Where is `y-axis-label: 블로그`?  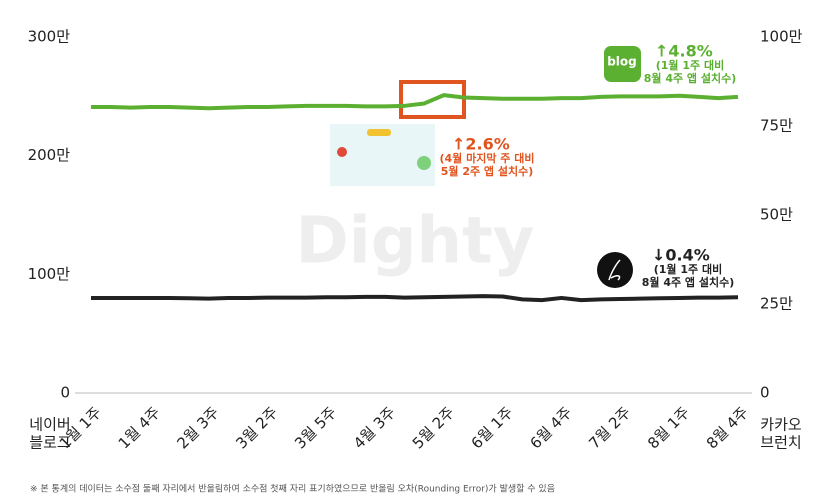
y-axis-label: 블로그 is located at coordinates (49, 443).